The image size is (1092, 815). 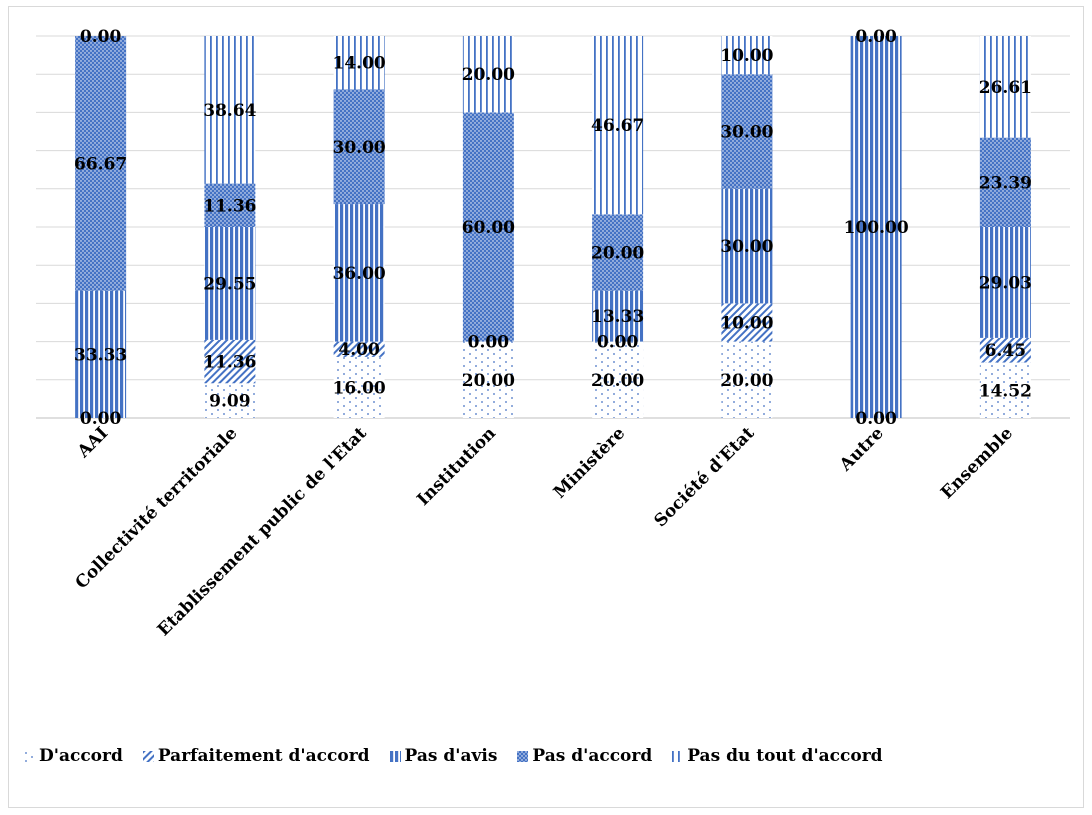 I want to click on legend-label: D'accord, so click(x=81, y=756).